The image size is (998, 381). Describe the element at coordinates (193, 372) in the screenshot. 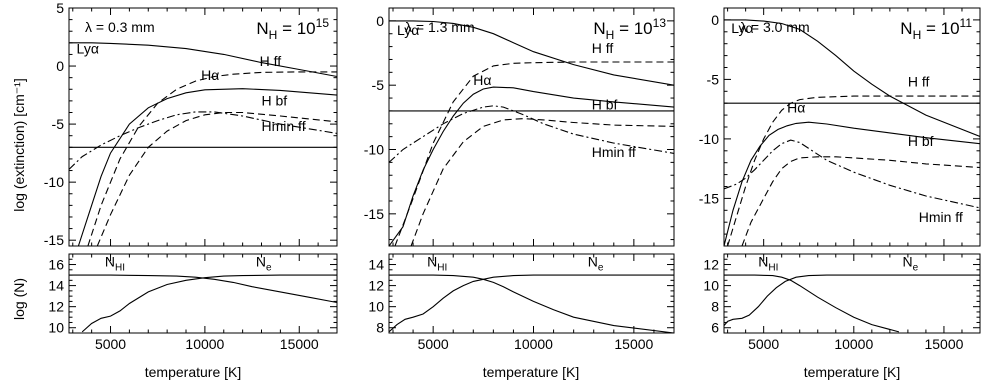

I see `xlabel-1: temperature [K]` at that location.